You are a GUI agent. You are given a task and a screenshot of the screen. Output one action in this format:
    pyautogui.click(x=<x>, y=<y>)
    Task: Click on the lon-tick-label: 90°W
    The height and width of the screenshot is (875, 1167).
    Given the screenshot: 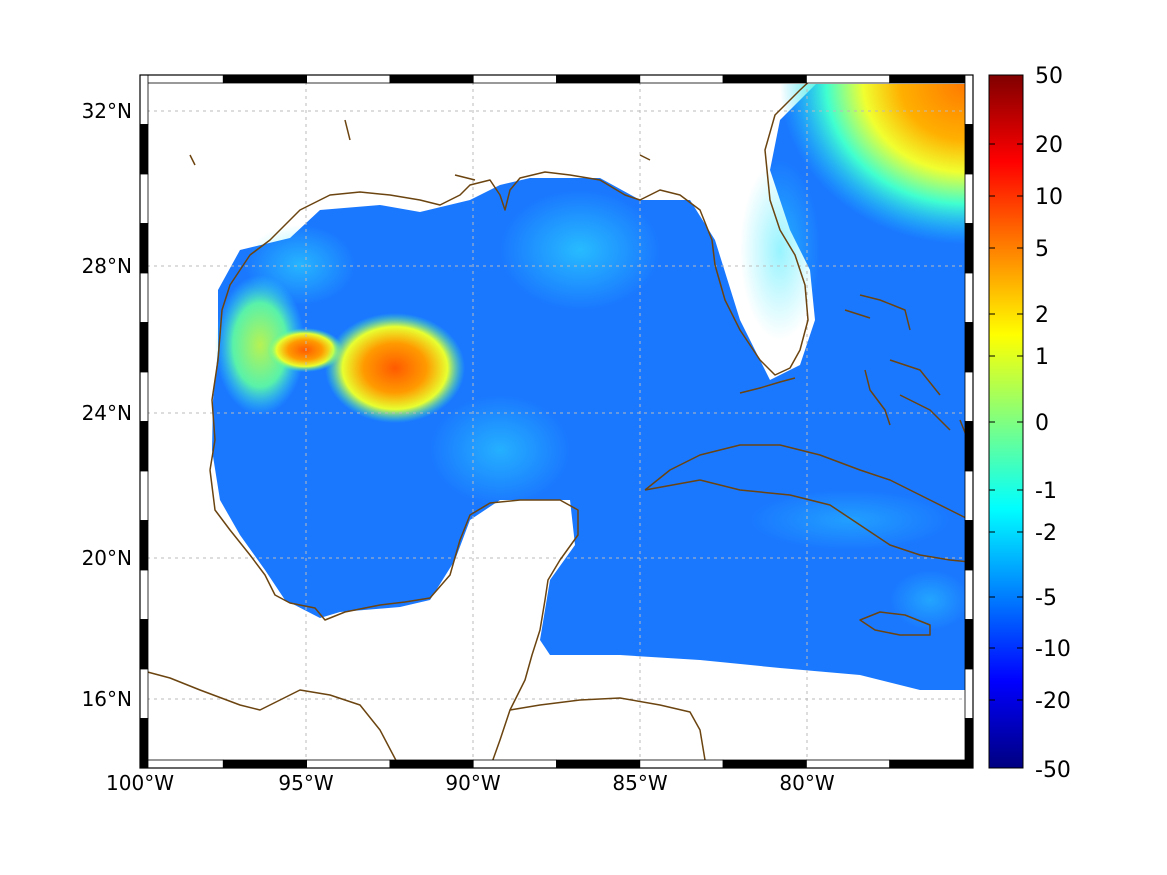 What is the action you would take?
    pyautogui.click(x=472, y=783)
    